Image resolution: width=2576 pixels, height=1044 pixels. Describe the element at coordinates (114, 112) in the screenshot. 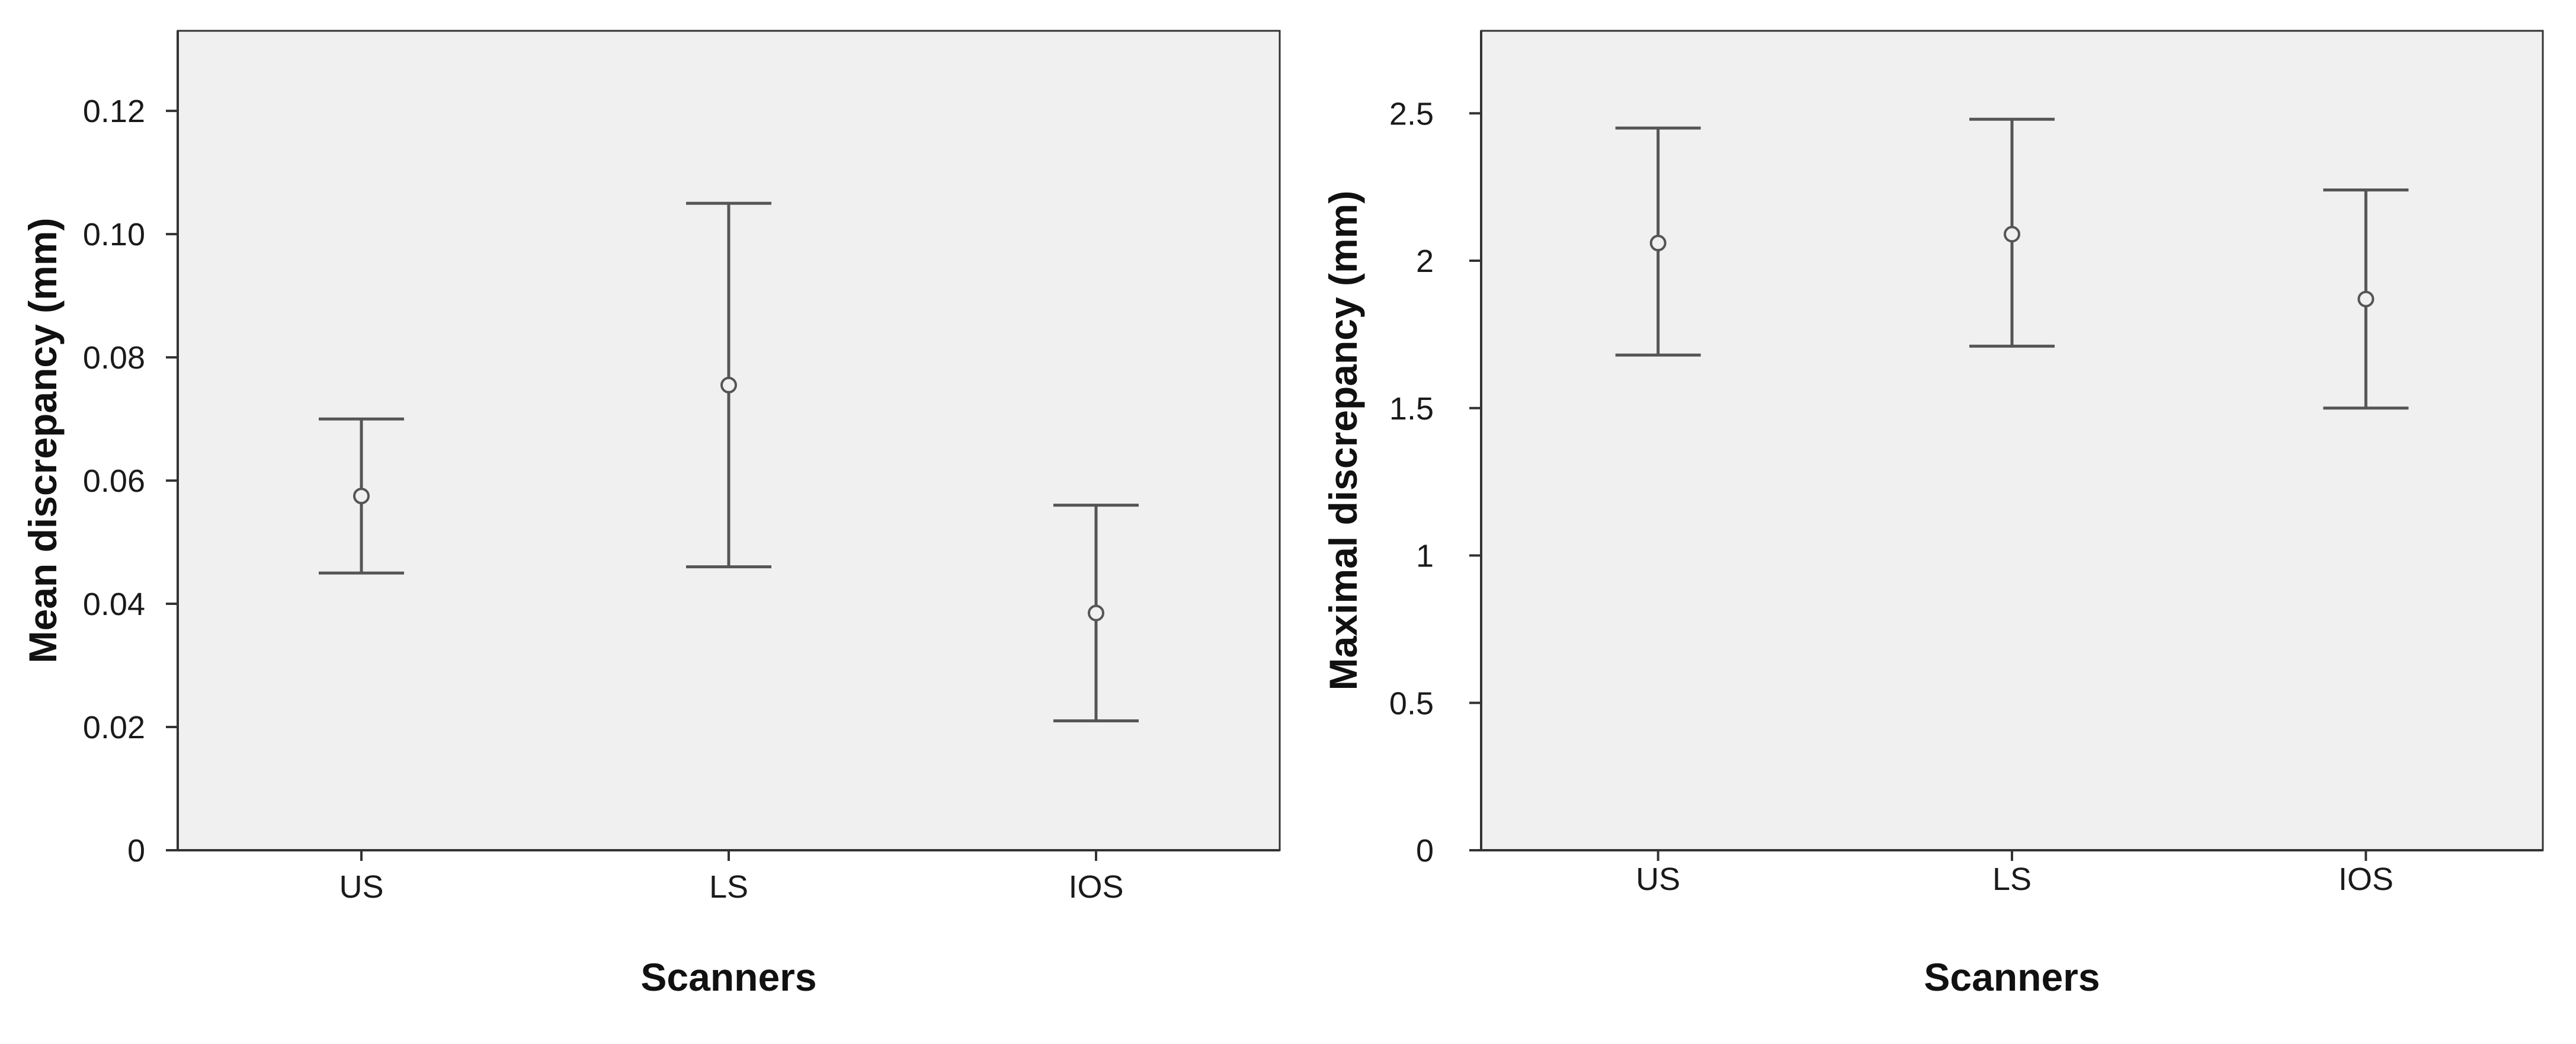

I see `y-tick-label: 0.12` at that location.